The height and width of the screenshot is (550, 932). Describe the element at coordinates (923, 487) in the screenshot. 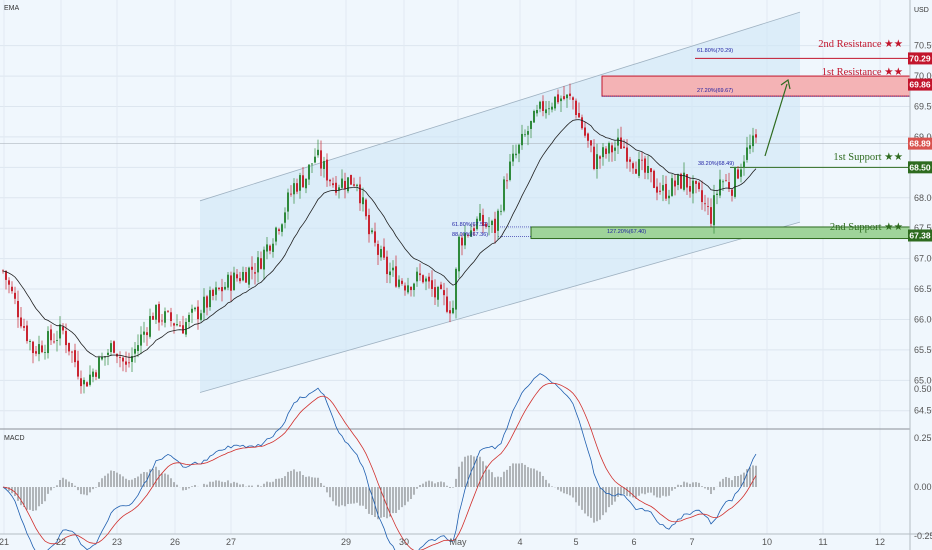

I see `macd-tick-label: 0.00` at that location.